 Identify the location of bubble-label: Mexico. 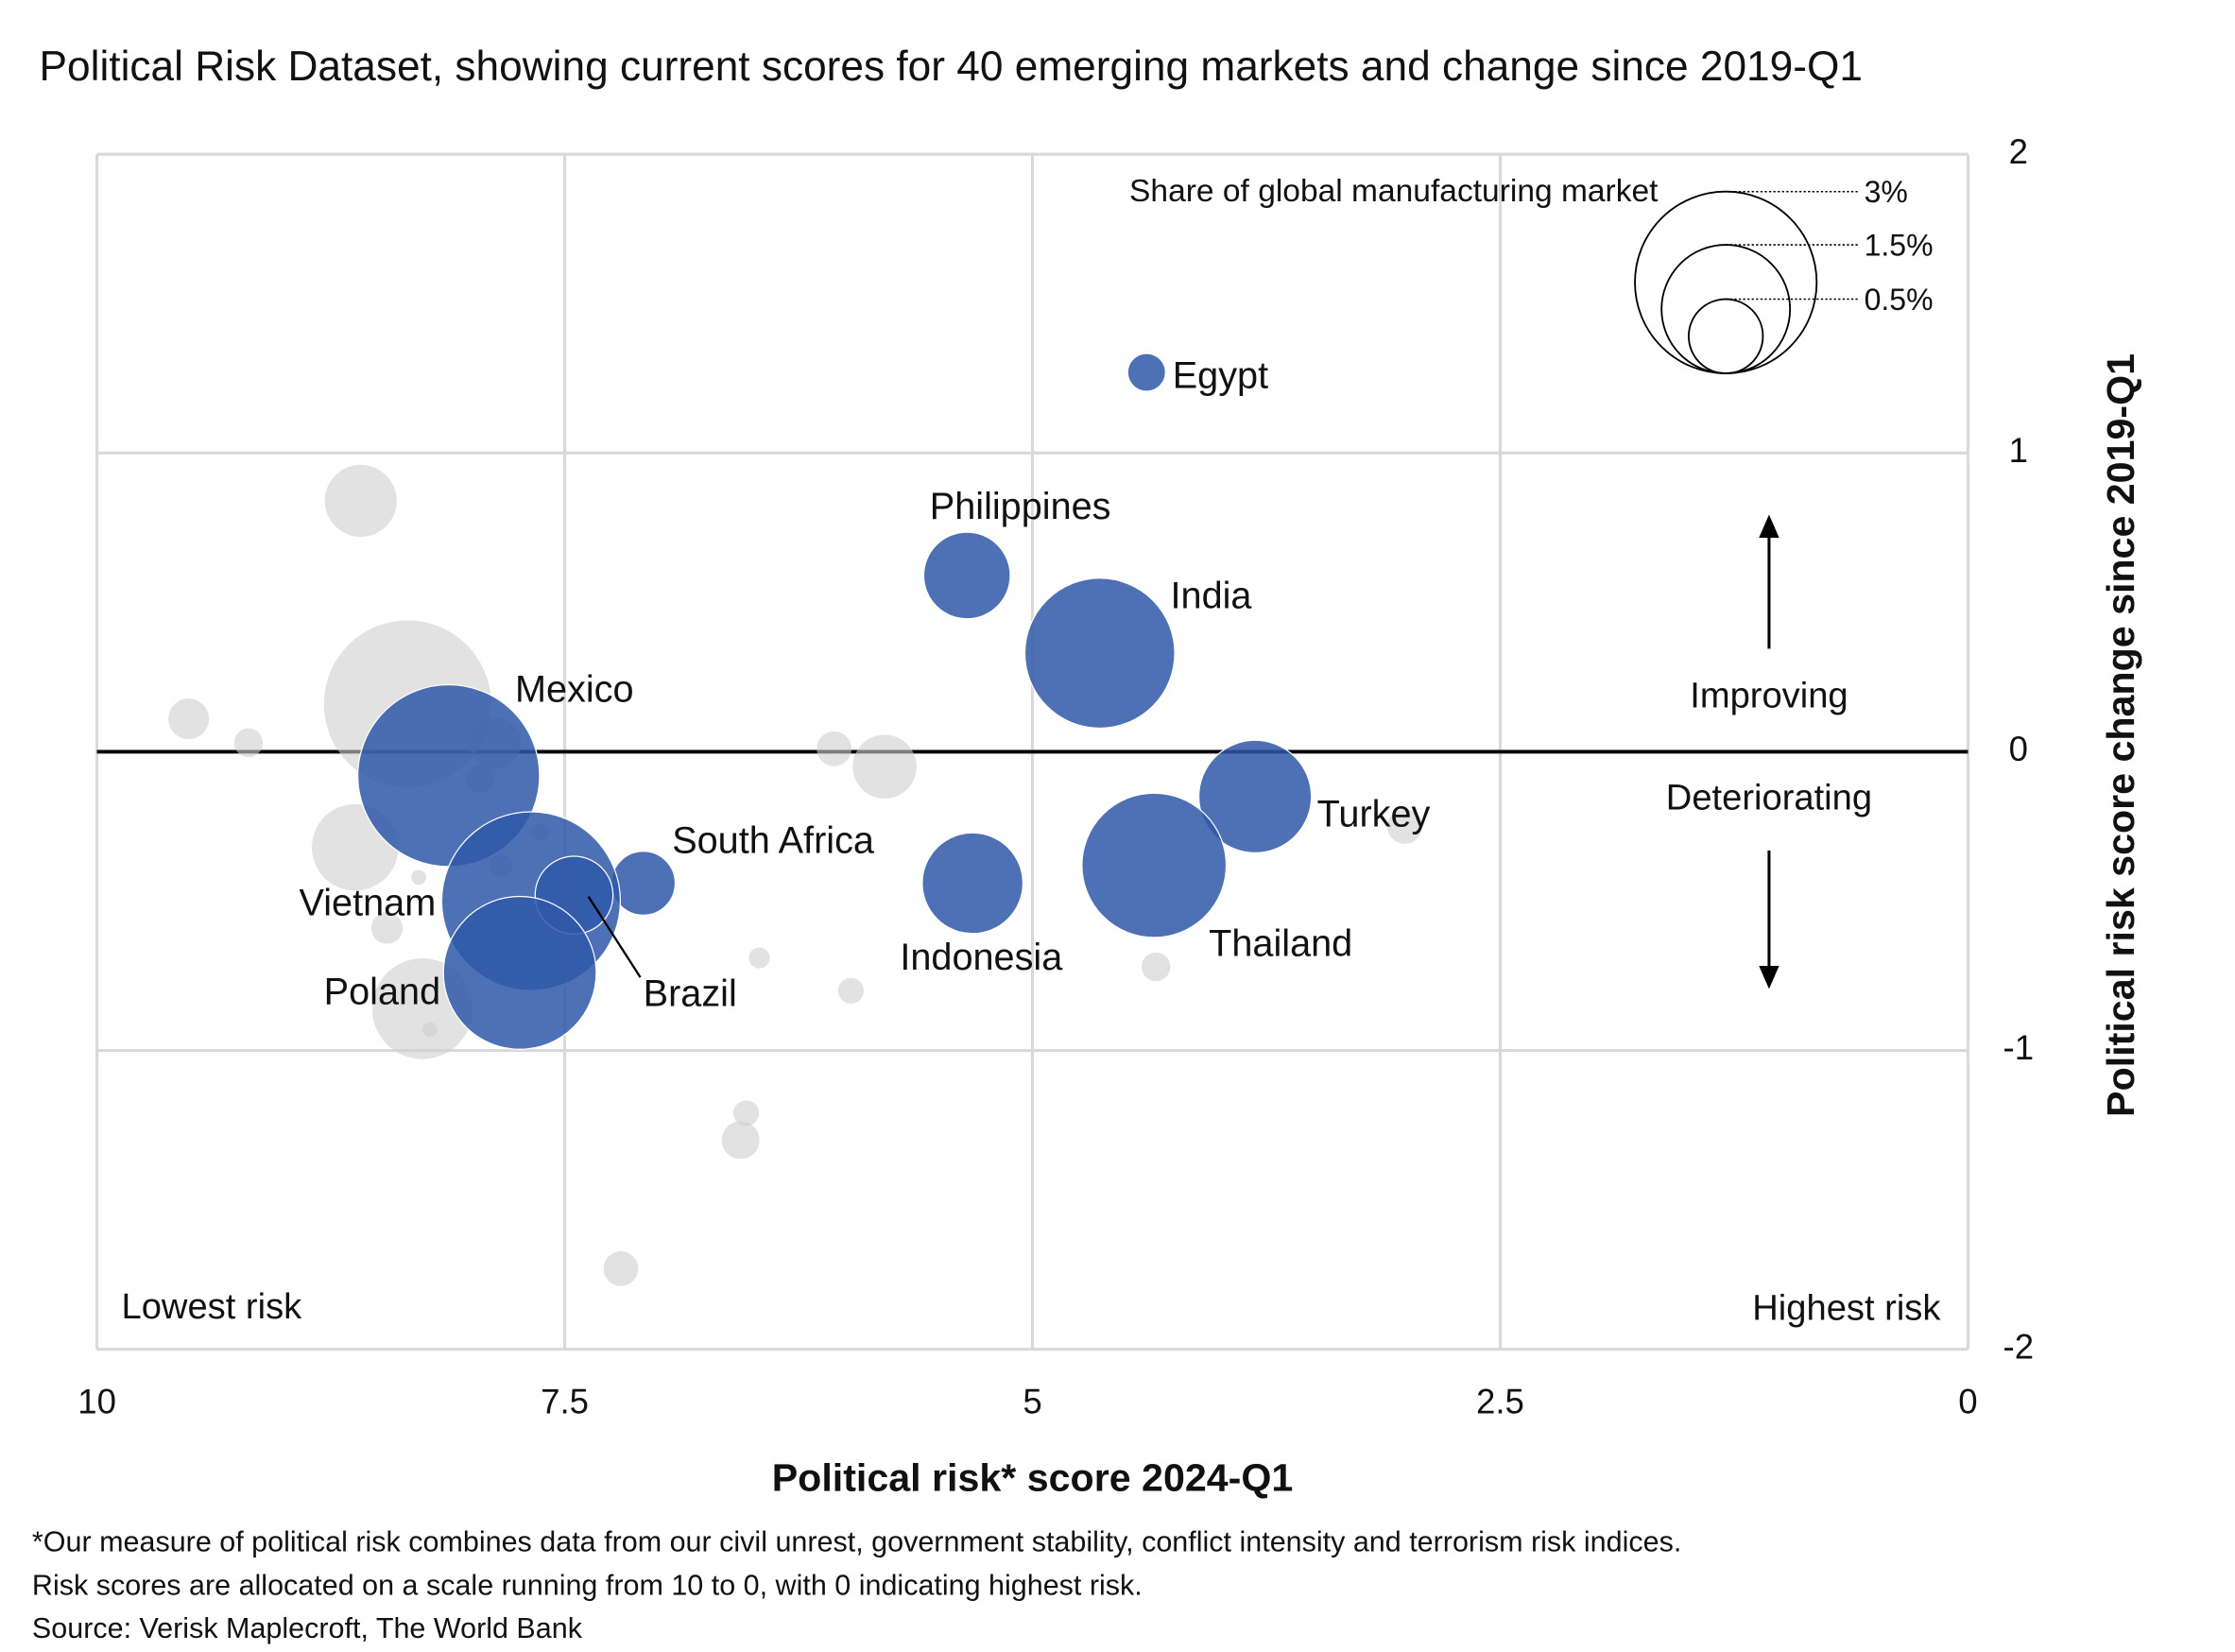
(574, 690).